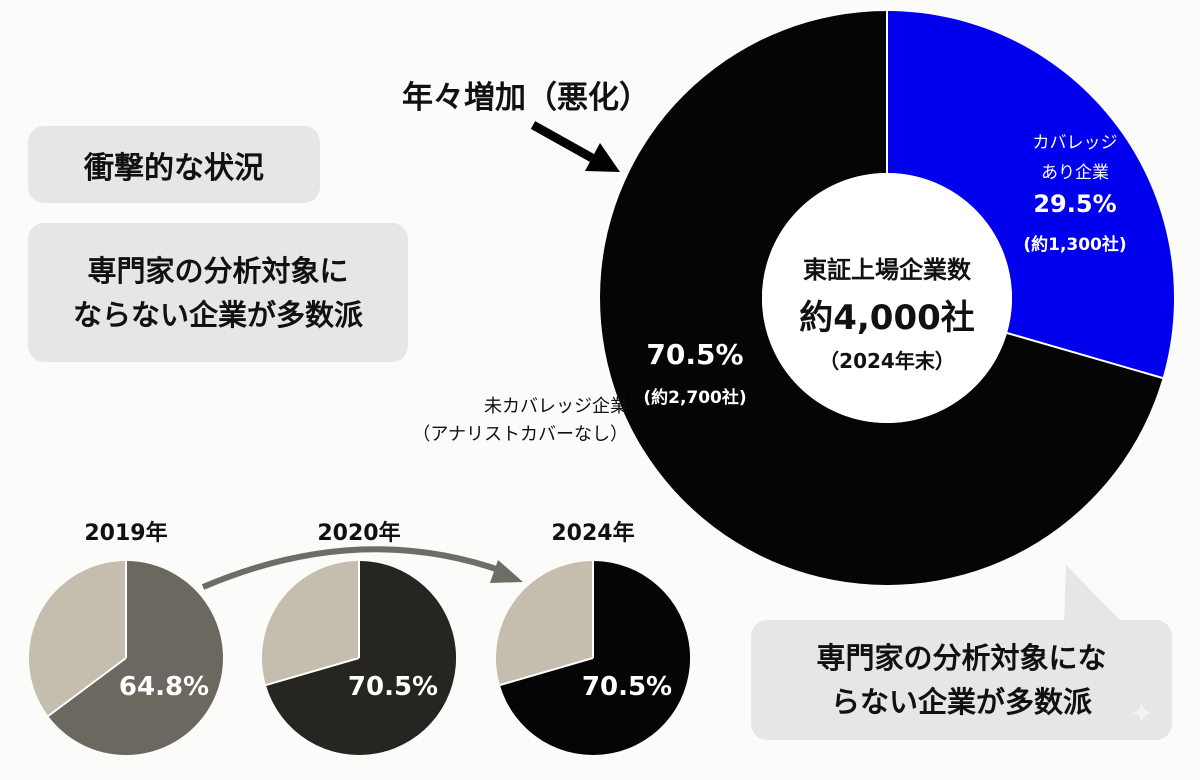 The image size is (1200, 780). Describe the element at coordinates (1093, 593) in the screenshot. I see `callout-tail` at that location.